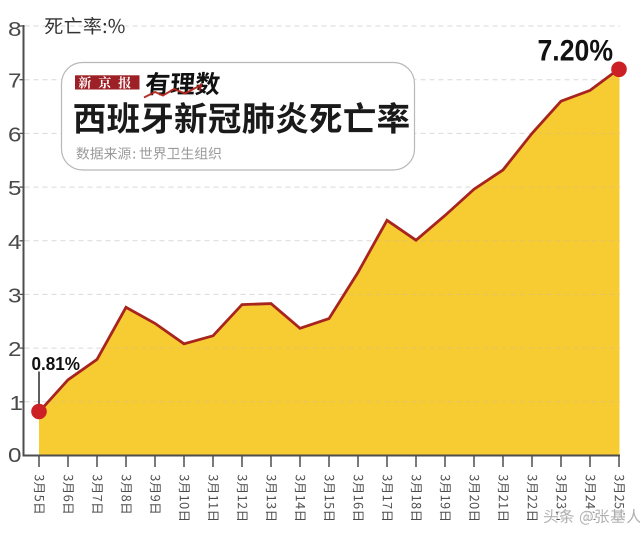 Image resolution: width=640 pixels, height=542 pixels. Describe the element at coordinates (14, 242) in the screenshot. I see `svg-text: 4` at that location.